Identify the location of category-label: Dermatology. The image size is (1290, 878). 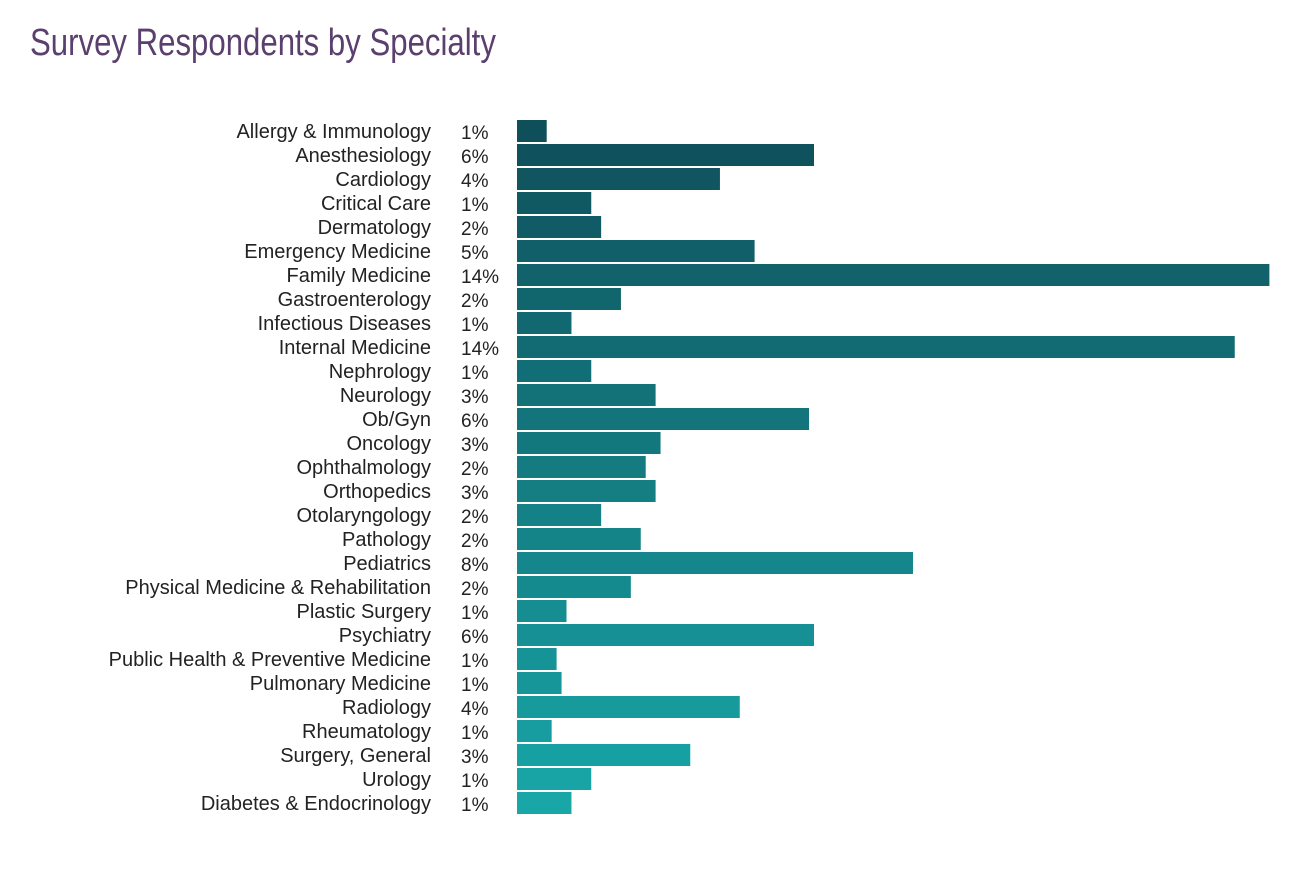
(374, 228).